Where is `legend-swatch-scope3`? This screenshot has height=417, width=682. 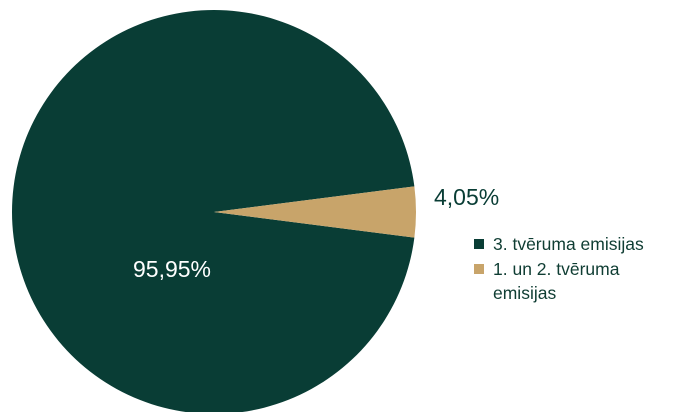 legend-swatch-scope3 is located at coordinates (479, 244).